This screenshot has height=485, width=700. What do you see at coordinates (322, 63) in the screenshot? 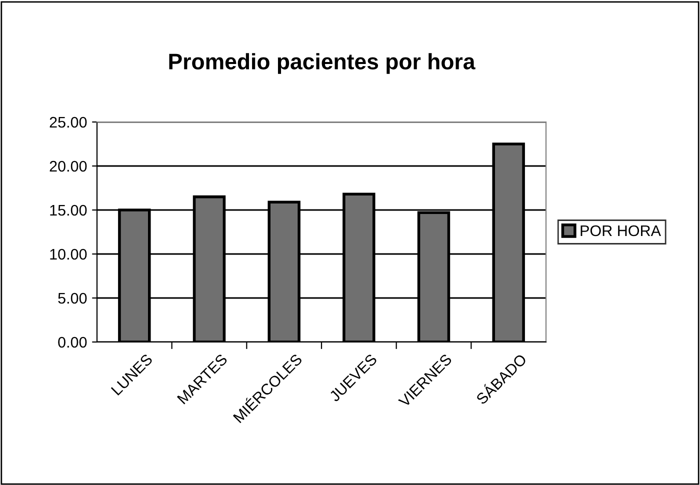
I see `chart-title: Promedio pacientes por hora` at bounding box center [322, 63].